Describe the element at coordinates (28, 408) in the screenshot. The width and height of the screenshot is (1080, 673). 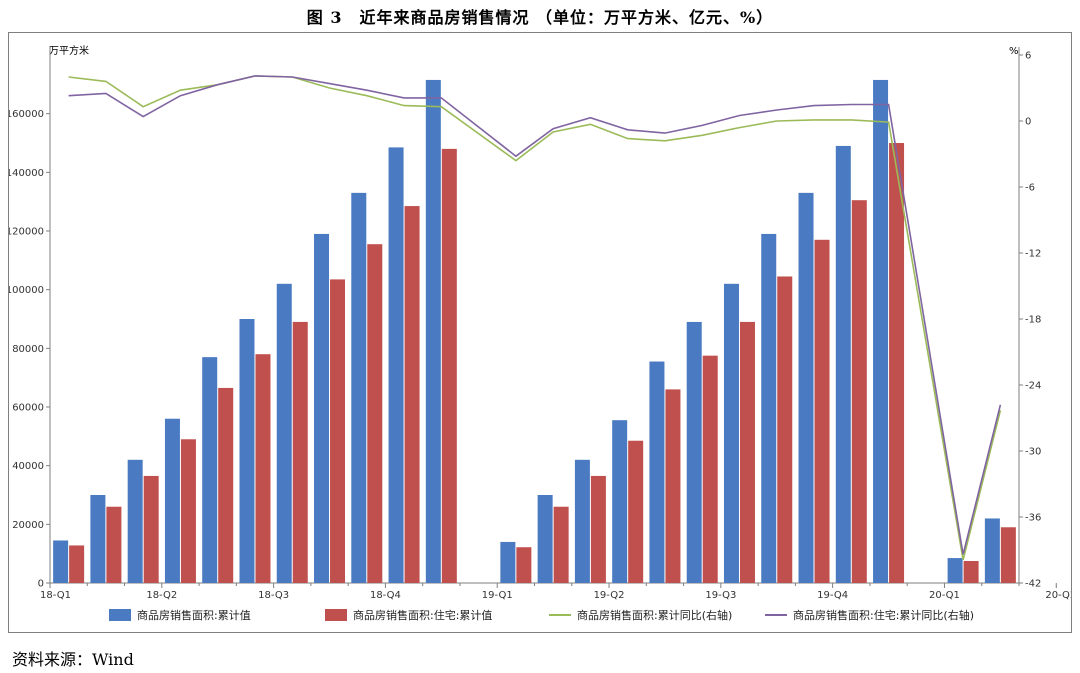
I see `left-y-tick-label: 60000` at that location.